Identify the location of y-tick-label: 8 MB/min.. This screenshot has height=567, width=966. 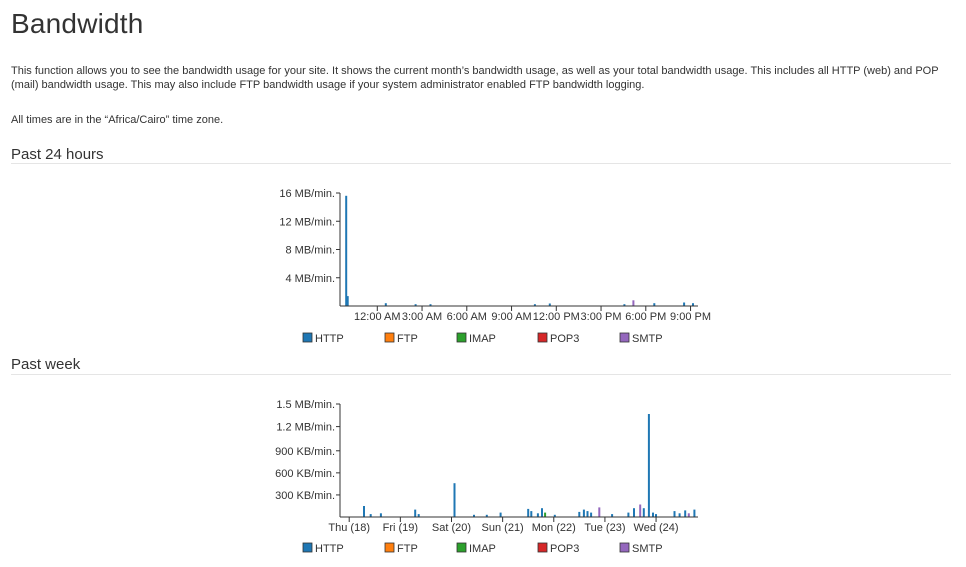
(310, 251).